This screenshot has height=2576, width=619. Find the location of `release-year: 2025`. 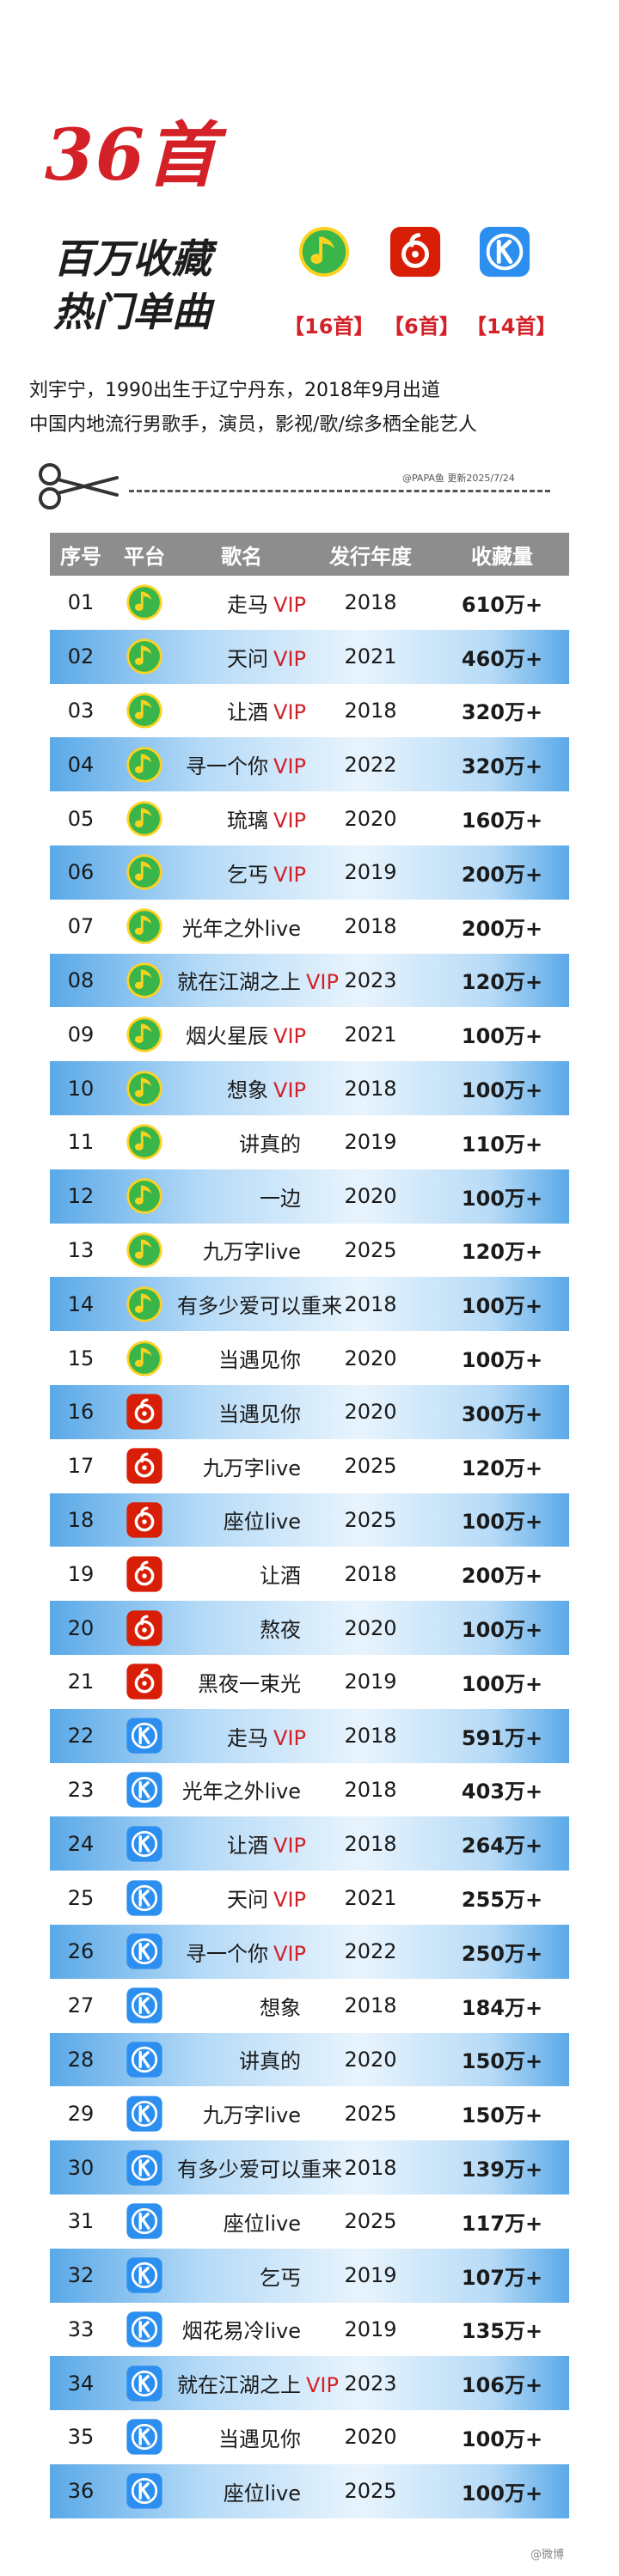

release-year: 2025 is located at coordinates (370, 2113).